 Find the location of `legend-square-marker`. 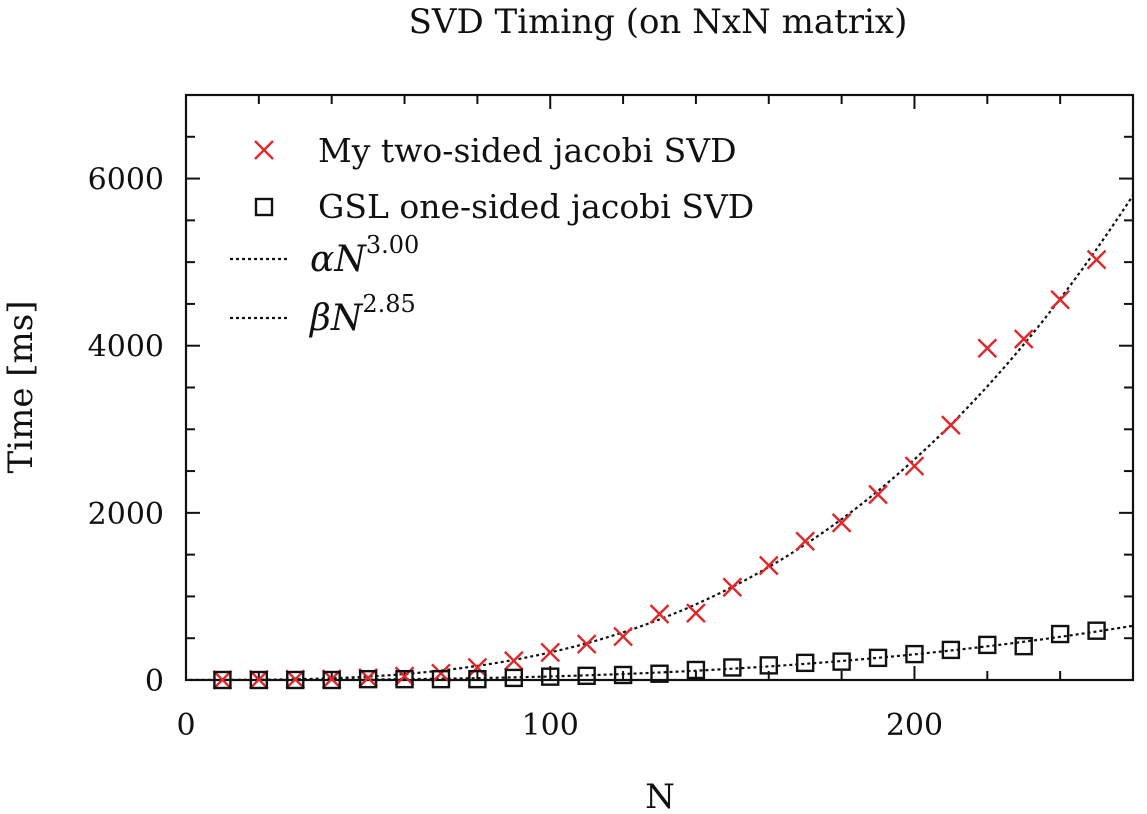

legend-square-marker is located at coordinates (264, 207).